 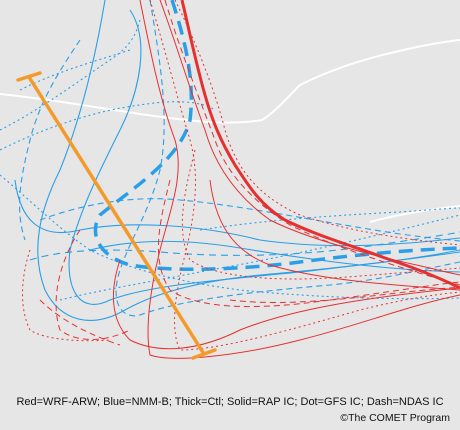 What do you see at coordinates (395, 418) in the screenshot?
I see `credit-label: ©The COMET Program` at bounding box center [395, 418].